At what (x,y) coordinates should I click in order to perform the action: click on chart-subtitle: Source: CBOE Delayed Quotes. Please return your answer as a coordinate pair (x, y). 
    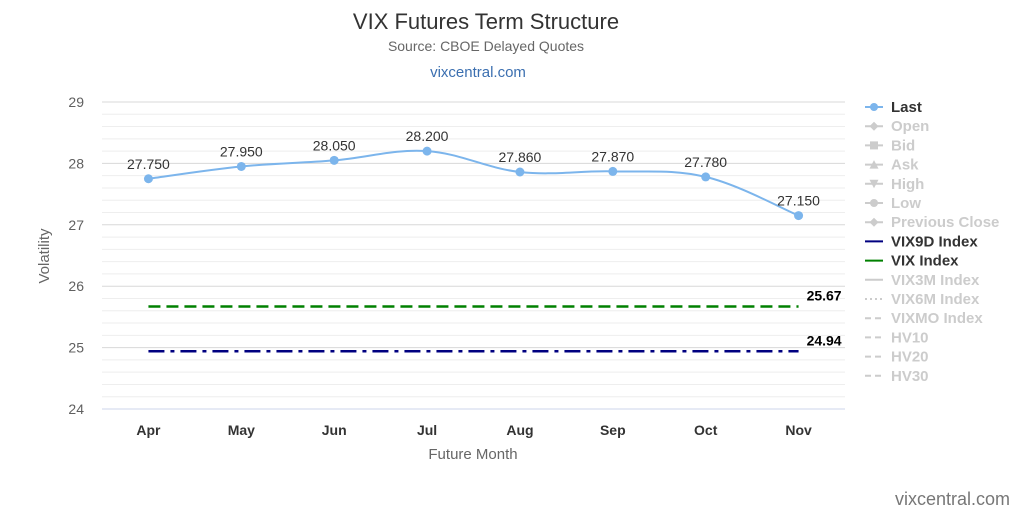
    Looking at the image, I should click on (486, 46).